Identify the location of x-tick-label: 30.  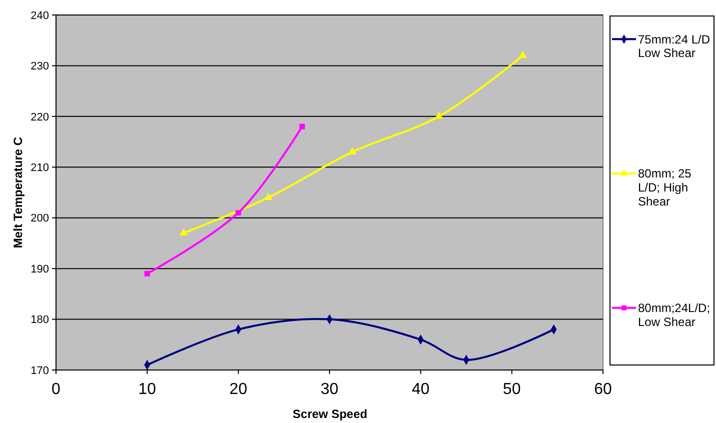
(329, 389).